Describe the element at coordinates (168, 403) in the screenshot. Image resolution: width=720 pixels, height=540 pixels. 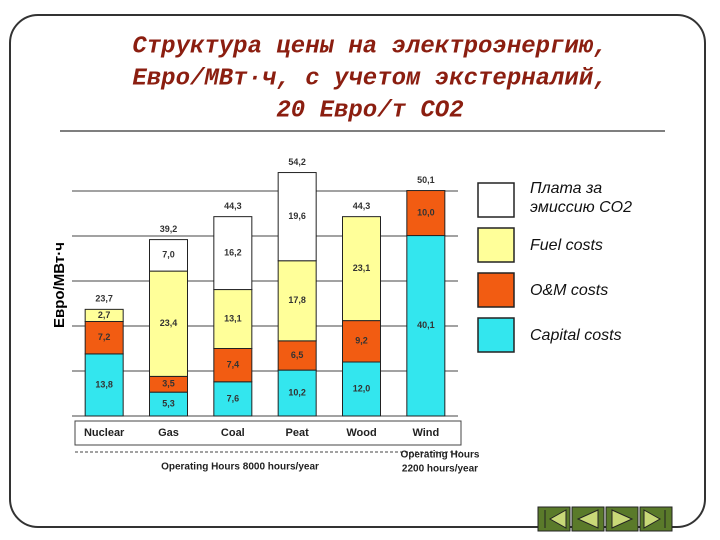
I see `value-label: 5,3` at that location.